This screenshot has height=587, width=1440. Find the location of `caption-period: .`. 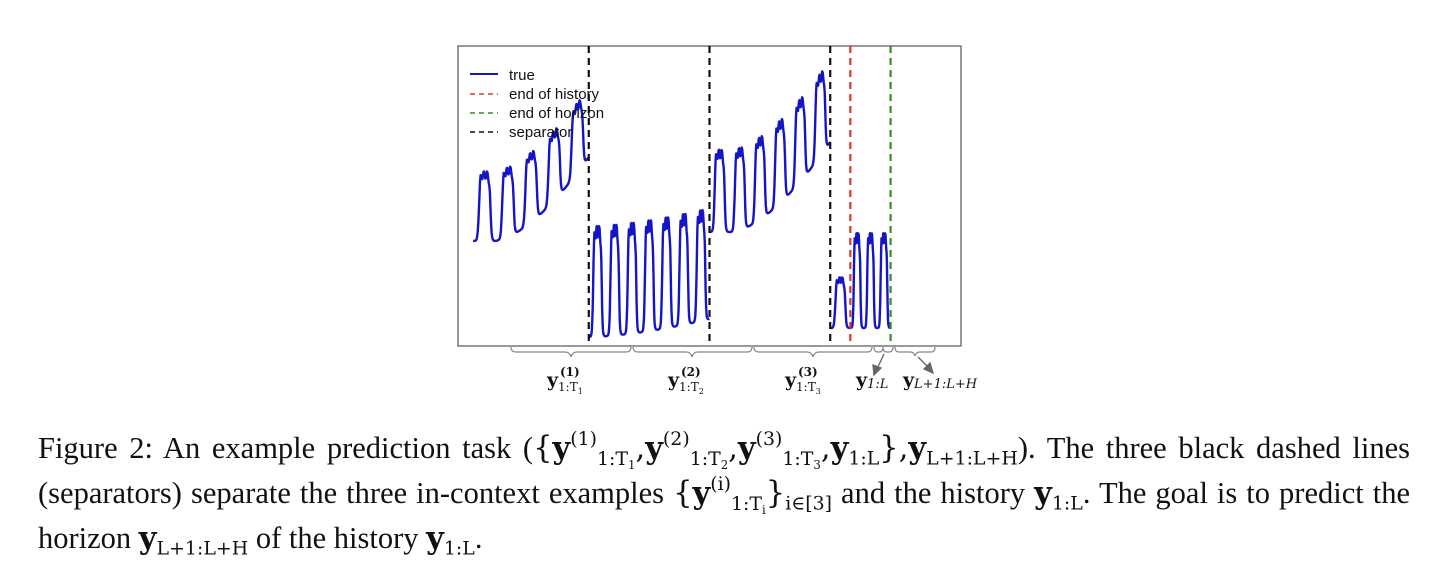

caption-period: . is located at coordinates (478, 538).